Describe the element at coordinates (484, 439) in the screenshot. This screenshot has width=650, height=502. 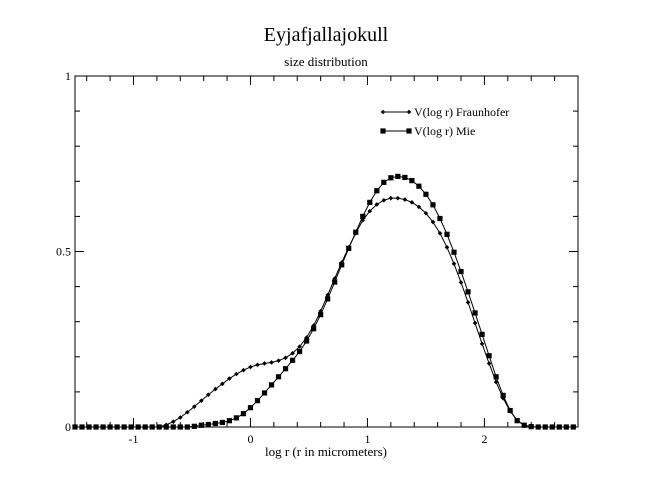
I see `x-tick-label: 2` at that location.